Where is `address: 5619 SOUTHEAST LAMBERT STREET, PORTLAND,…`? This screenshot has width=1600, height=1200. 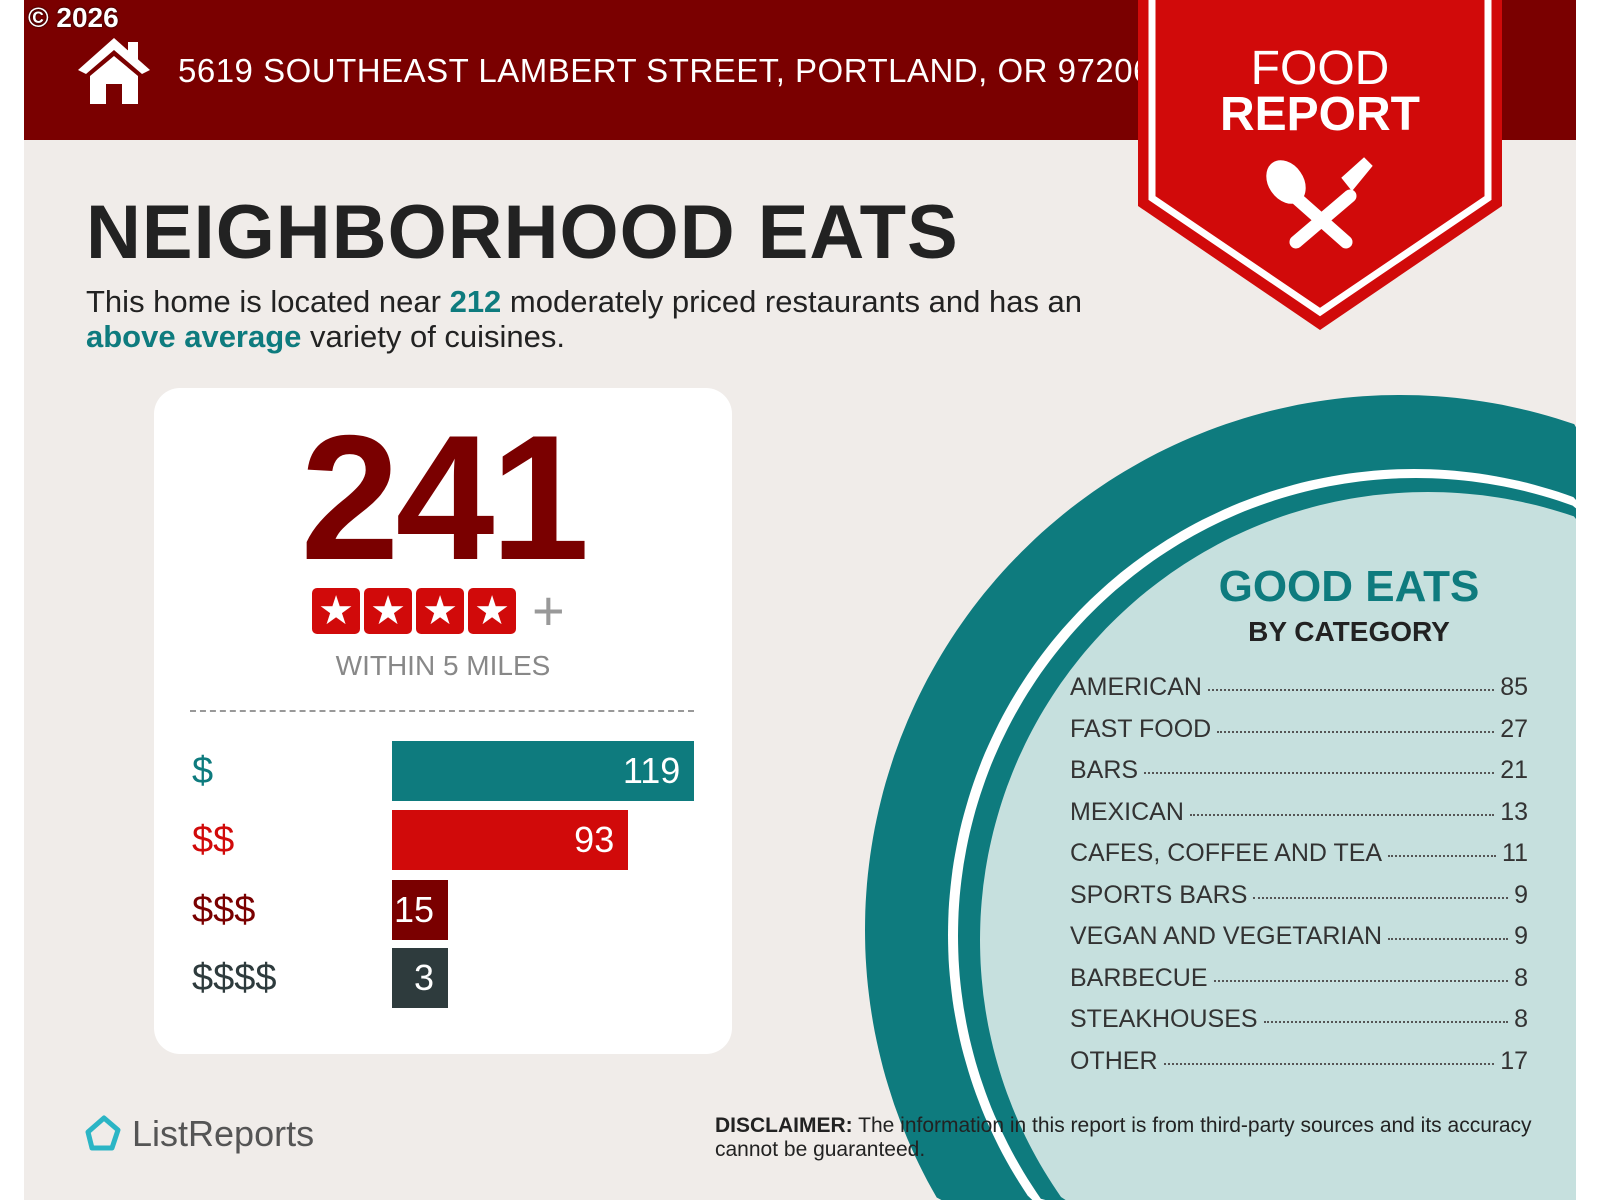
address: 5619 SOUTHEAST LAMBERT STREET, PORTLAND,… is located at coordinates (665, 70).